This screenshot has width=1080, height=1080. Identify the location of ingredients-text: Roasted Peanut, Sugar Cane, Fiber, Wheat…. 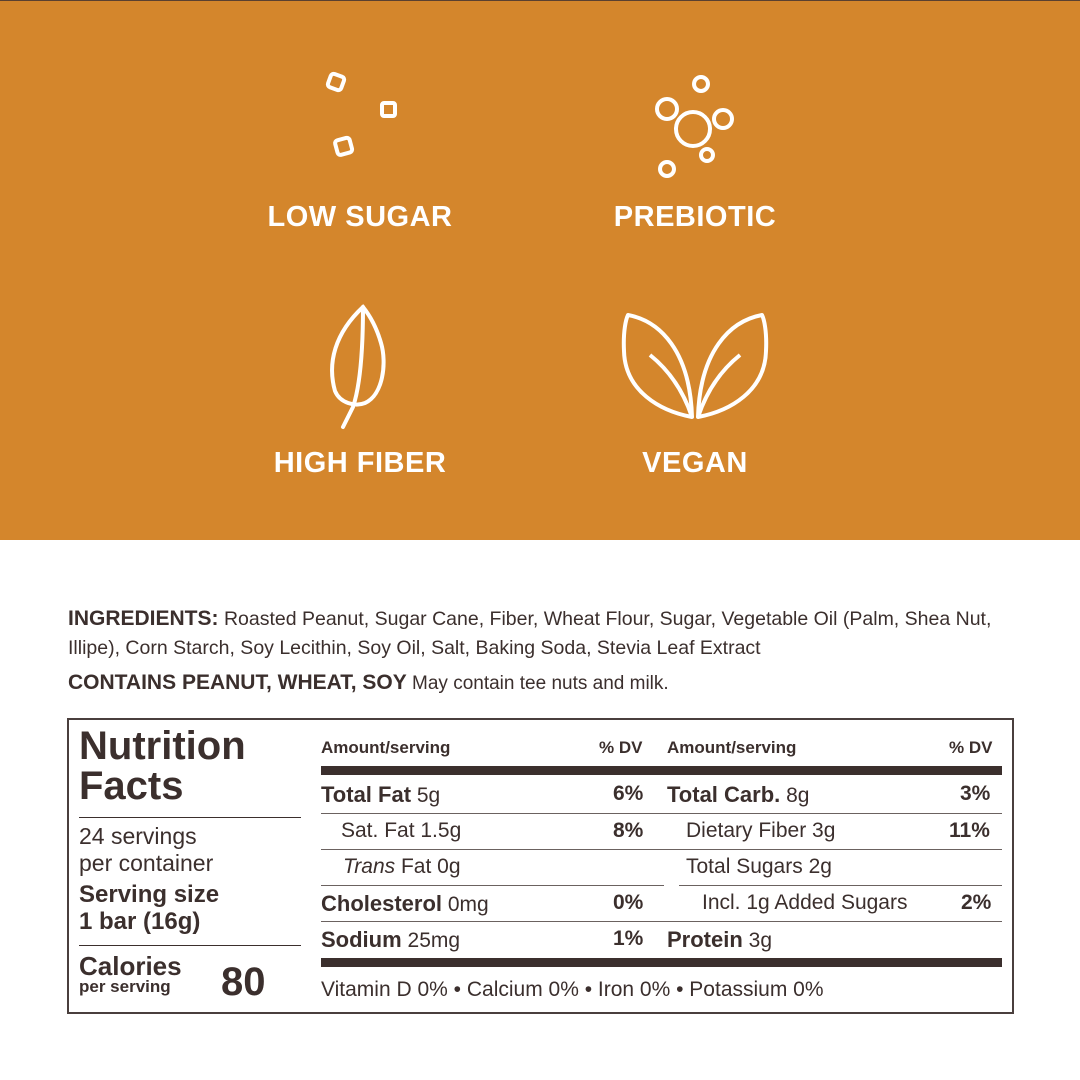
(530, 633).